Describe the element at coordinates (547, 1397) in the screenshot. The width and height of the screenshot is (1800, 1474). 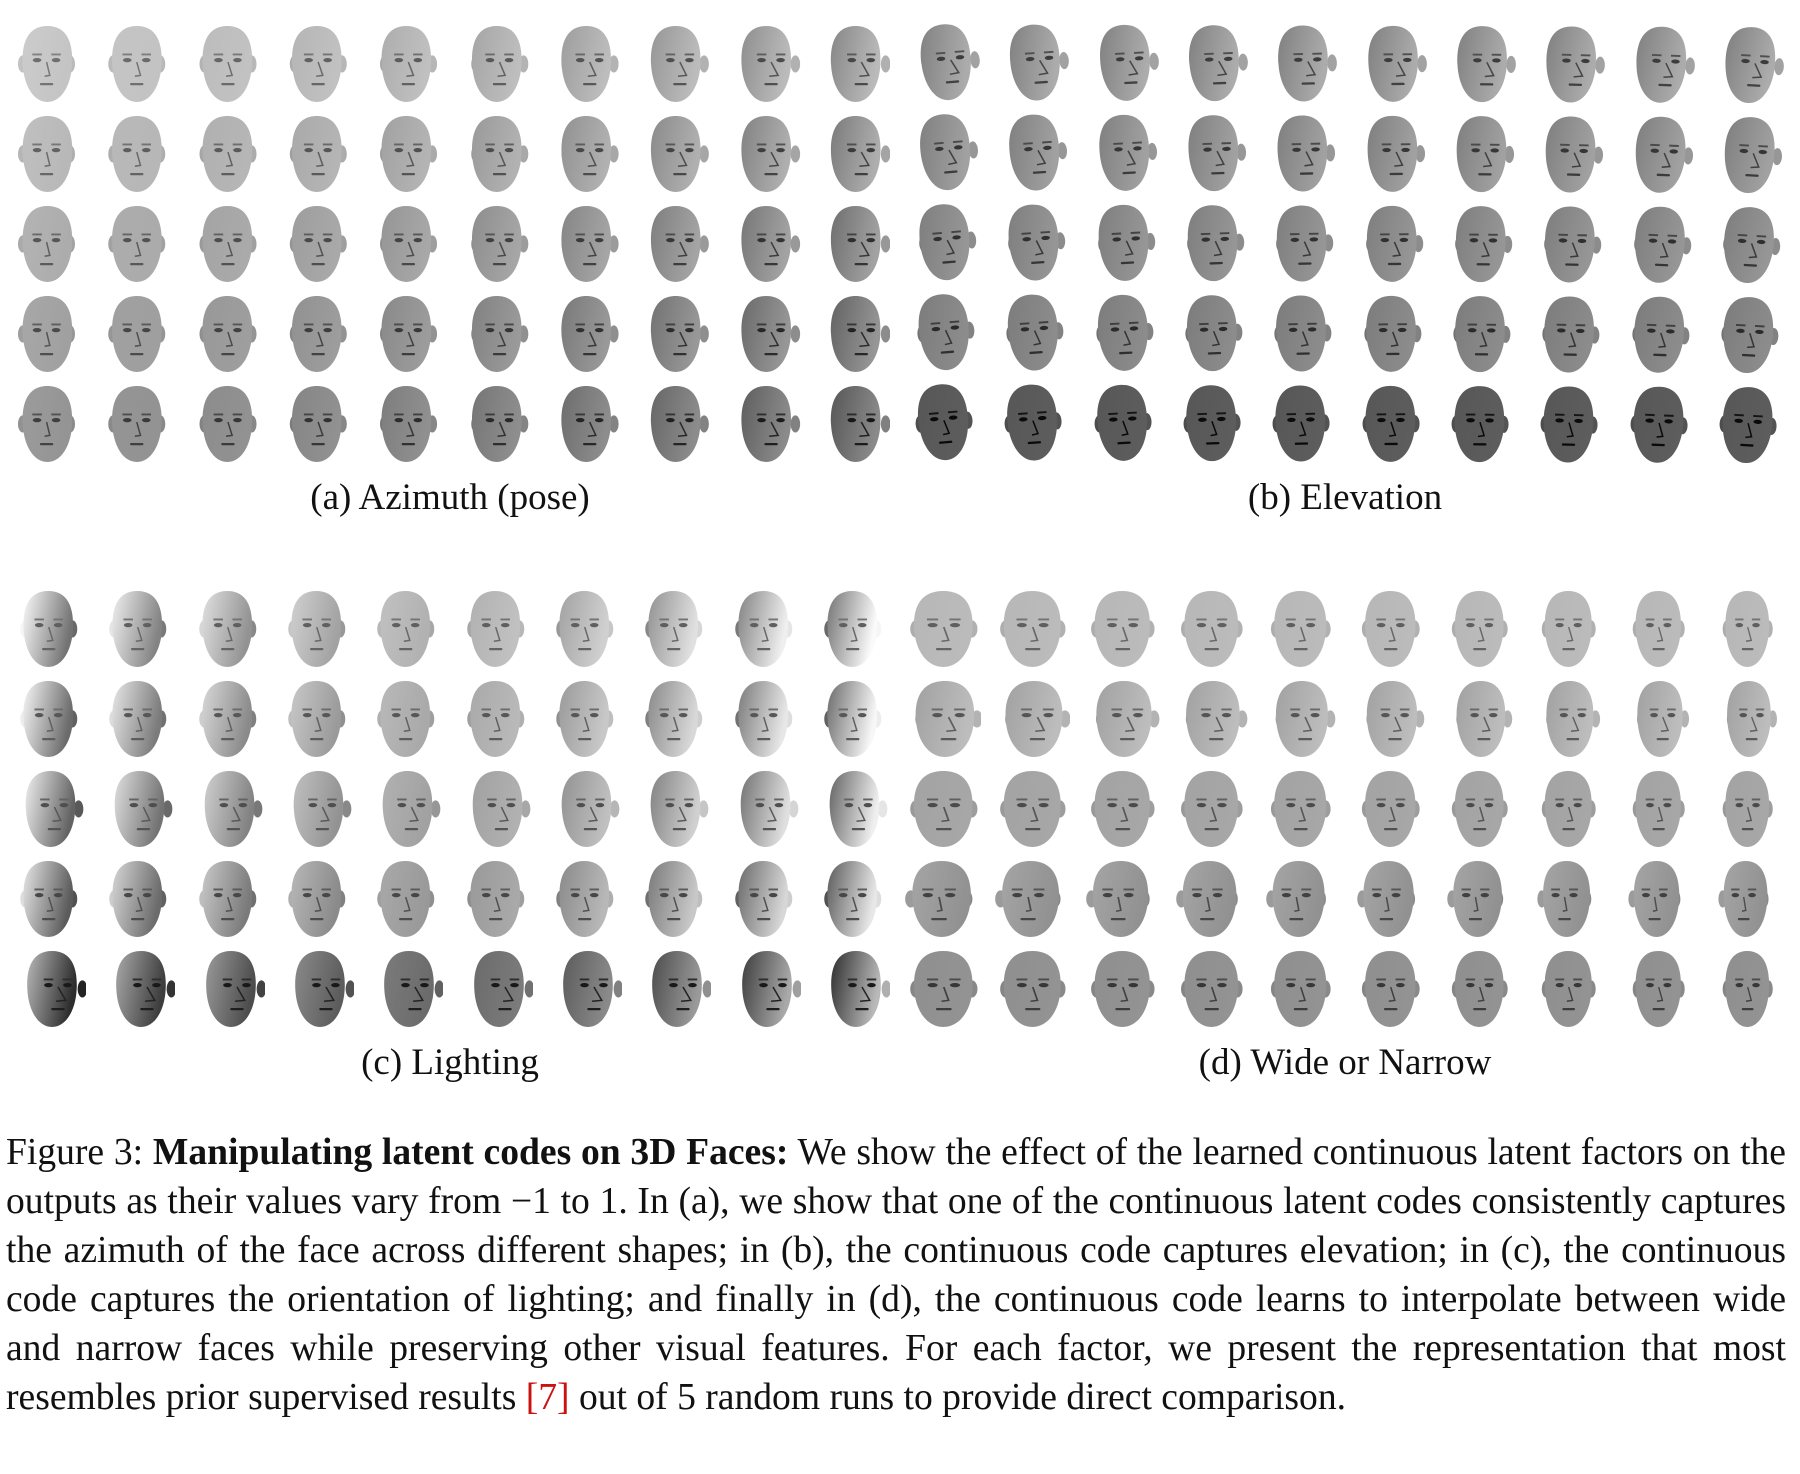
I see `citation-link: [7]` at that location.